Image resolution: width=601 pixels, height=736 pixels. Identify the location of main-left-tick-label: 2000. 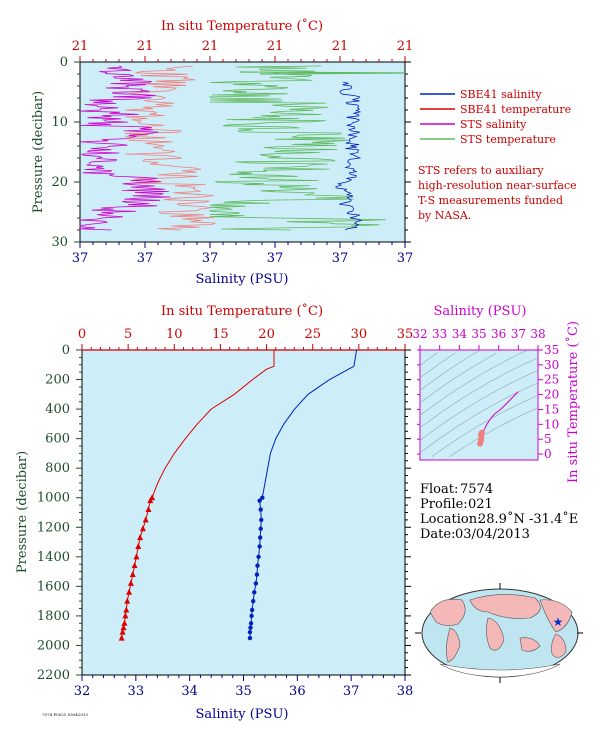
(53, 645).